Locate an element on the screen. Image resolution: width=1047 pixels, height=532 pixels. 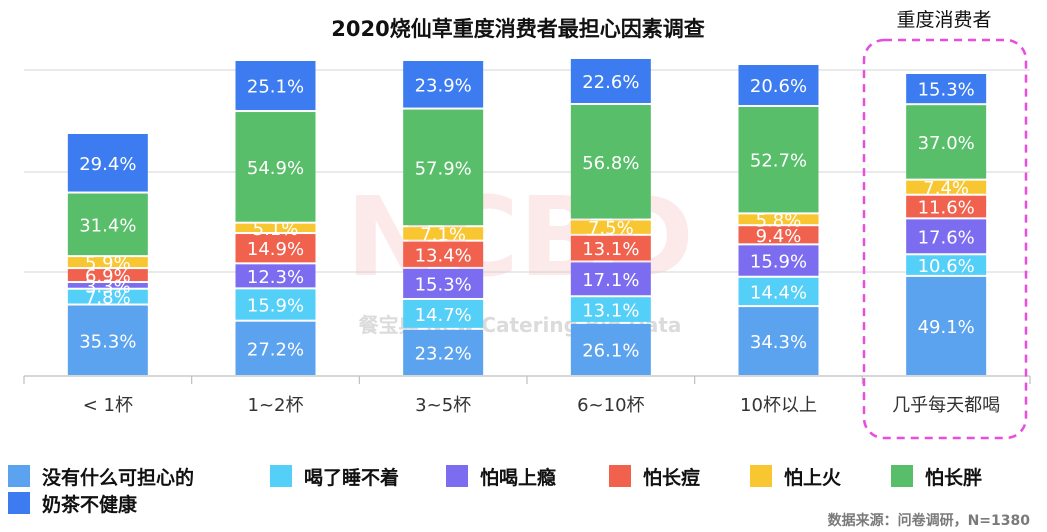
data-label: 26.1% is located at coordinates (610, 350).